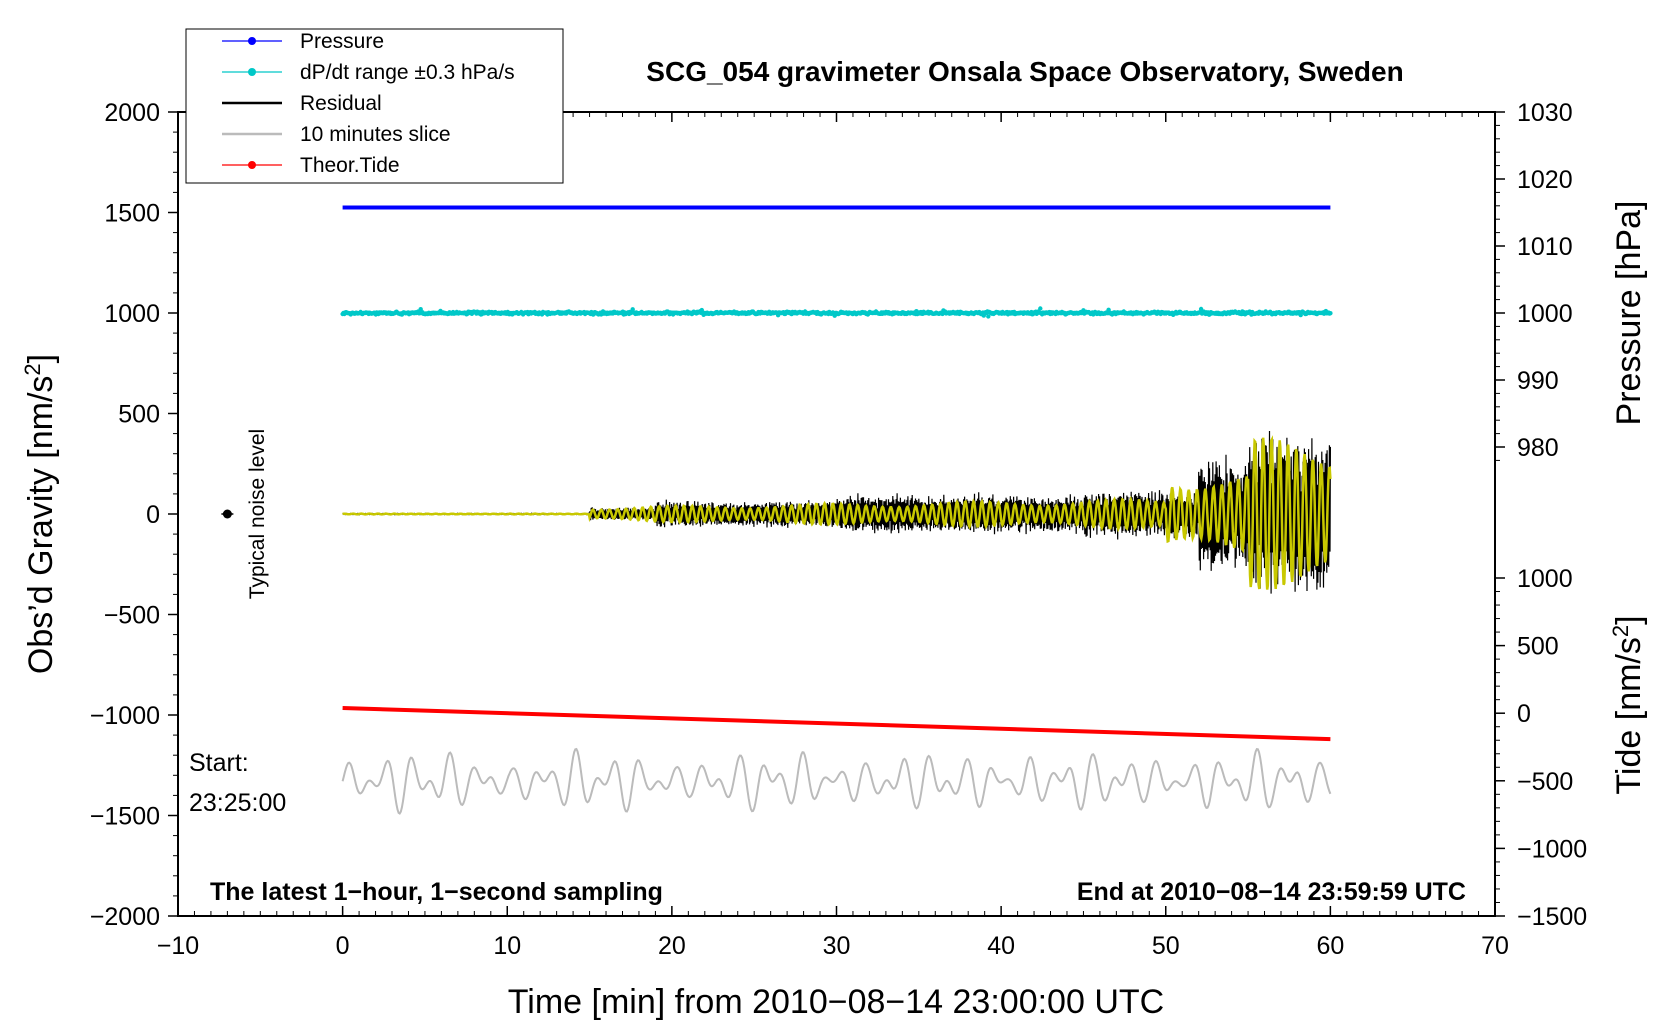 The height and width of the screenshot is (1020, 1676). I want to click on y-axis-title-tide-end: ], so click(1629, 619).